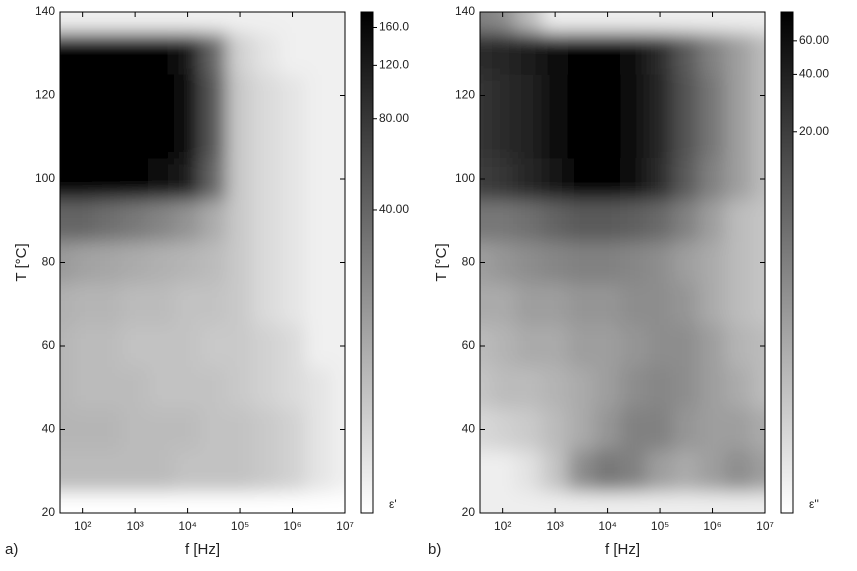 The height and width of the screenshot is (571, 857). Describe the element at coordinates (394, 27) in the screenshot. I see `colorbar-tick-label: 160.0` at that location.